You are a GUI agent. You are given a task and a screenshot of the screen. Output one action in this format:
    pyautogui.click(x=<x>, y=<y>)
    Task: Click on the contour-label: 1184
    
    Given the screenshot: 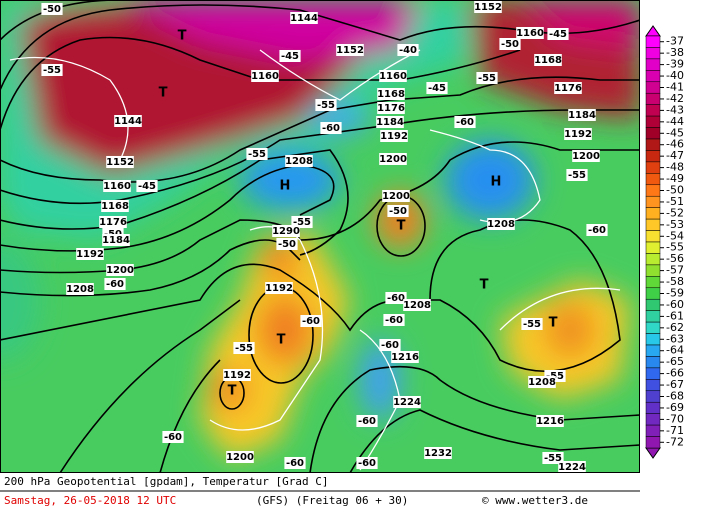 What is the action you would take?
    pyautogui.click(x=390, y=122)
    